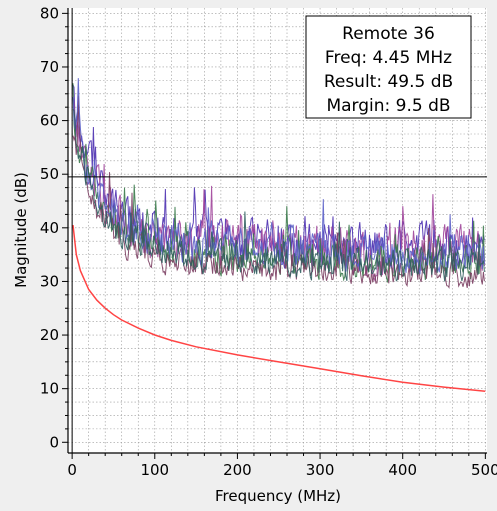 The width and height of the screenshot is (497, 511). What do you see at coordinates (54, 442) in the screenshot?
I see `y-tick-label: 0` at bounding box center [54, 442].